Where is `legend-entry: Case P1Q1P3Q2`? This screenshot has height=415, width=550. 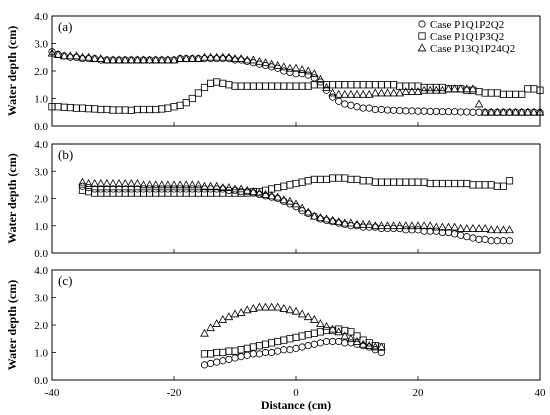
legend-entry: Case P1Q1P3Q2 is located at coordinates (467, 37).